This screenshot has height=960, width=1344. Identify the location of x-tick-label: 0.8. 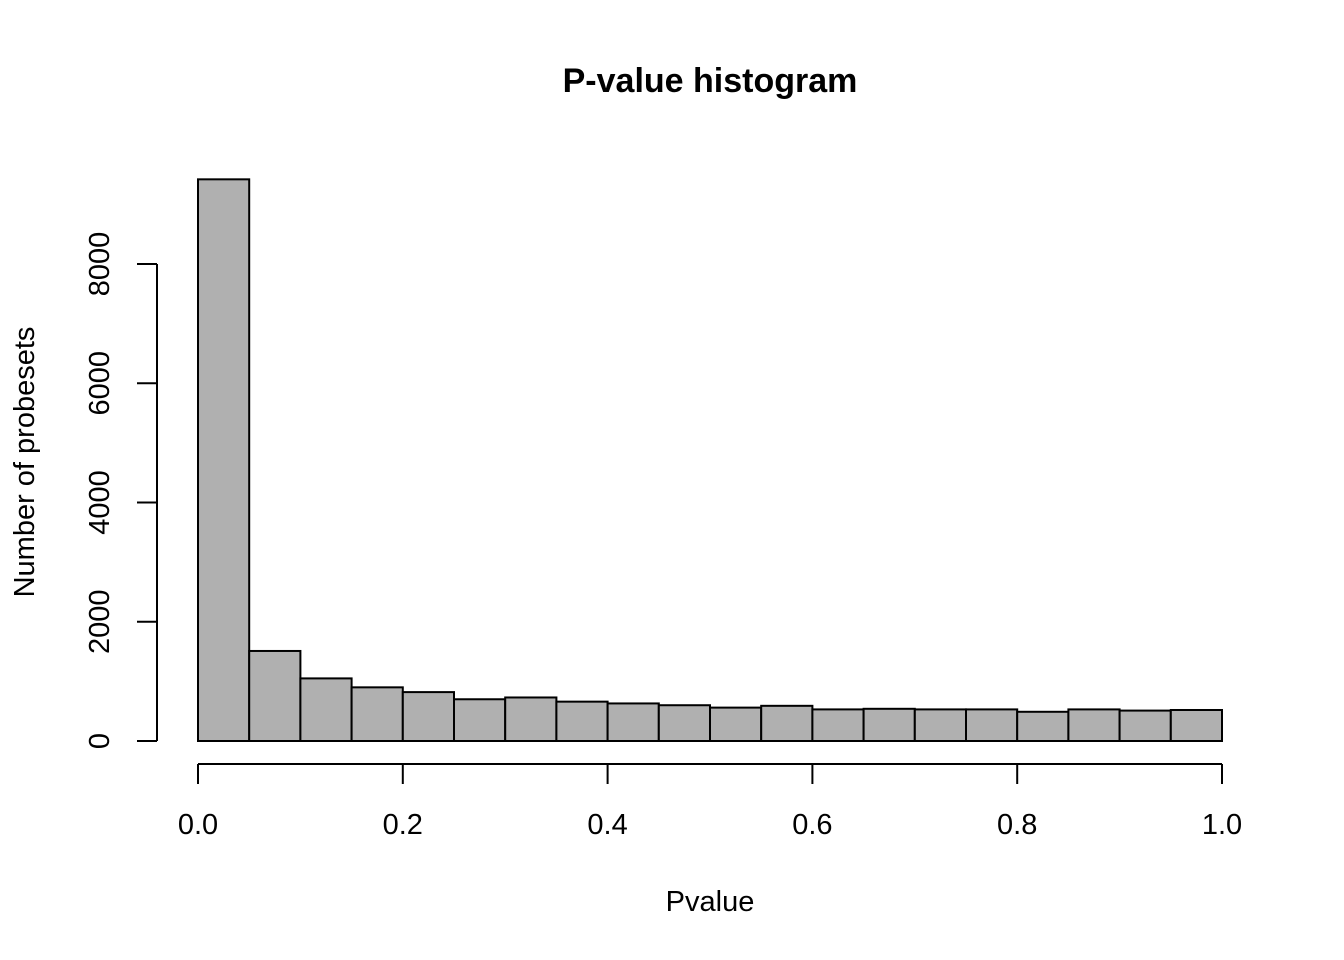
(1017, 825).